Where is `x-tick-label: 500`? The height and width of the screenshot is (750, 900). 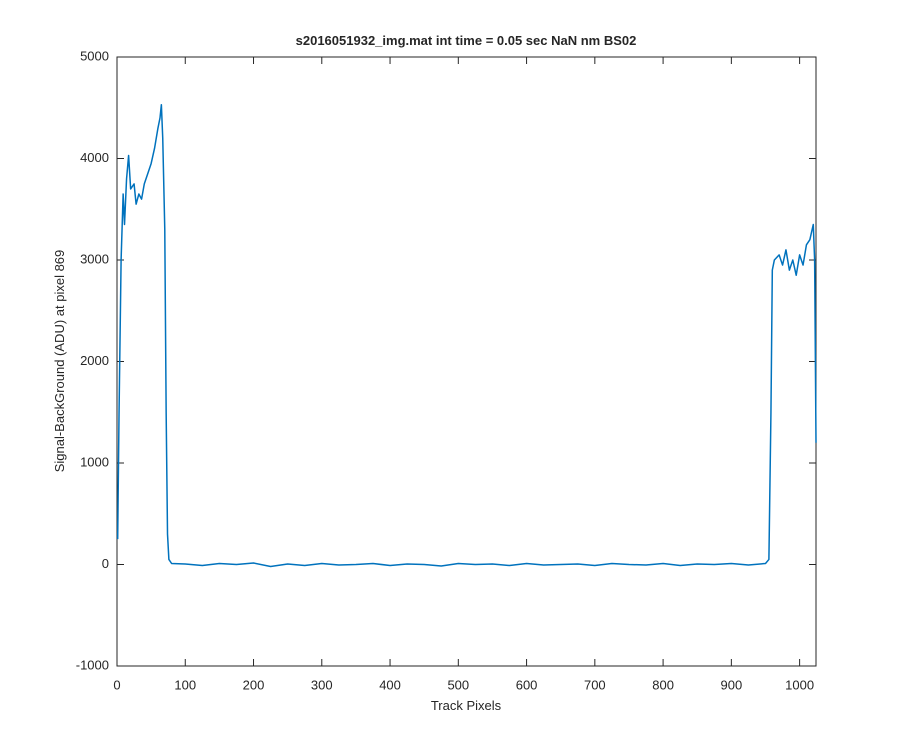
x-tick-label: 500 is located at coordinates (458, 684).